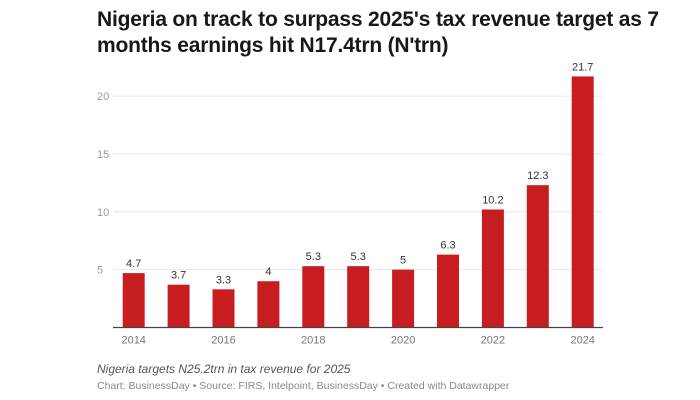  Describe the element at coordinates (133, 264) in the screenshot. I see `data-label: 4.7` at that location.